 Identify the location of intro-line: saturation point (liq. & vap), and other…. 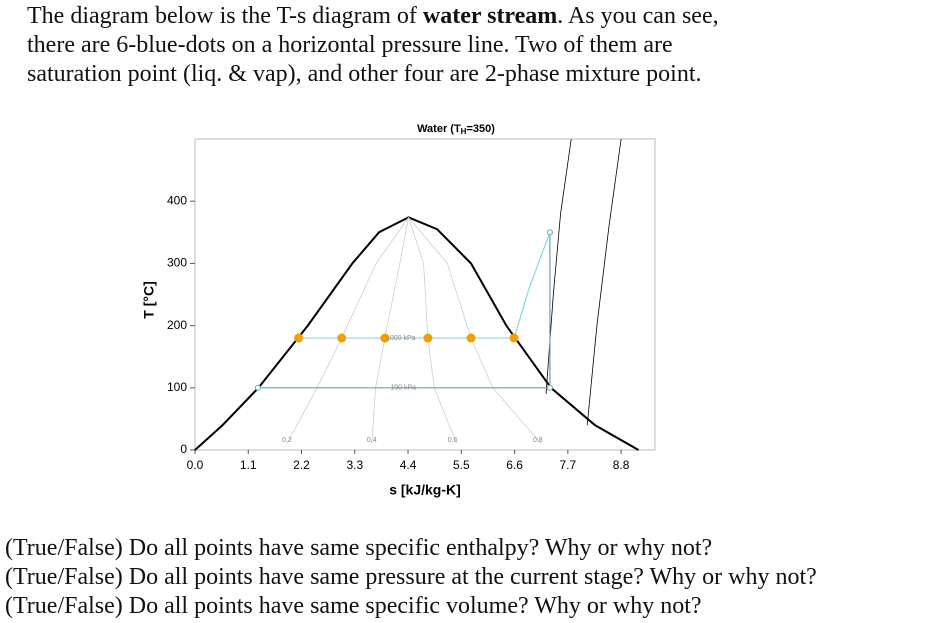
(373, 74).